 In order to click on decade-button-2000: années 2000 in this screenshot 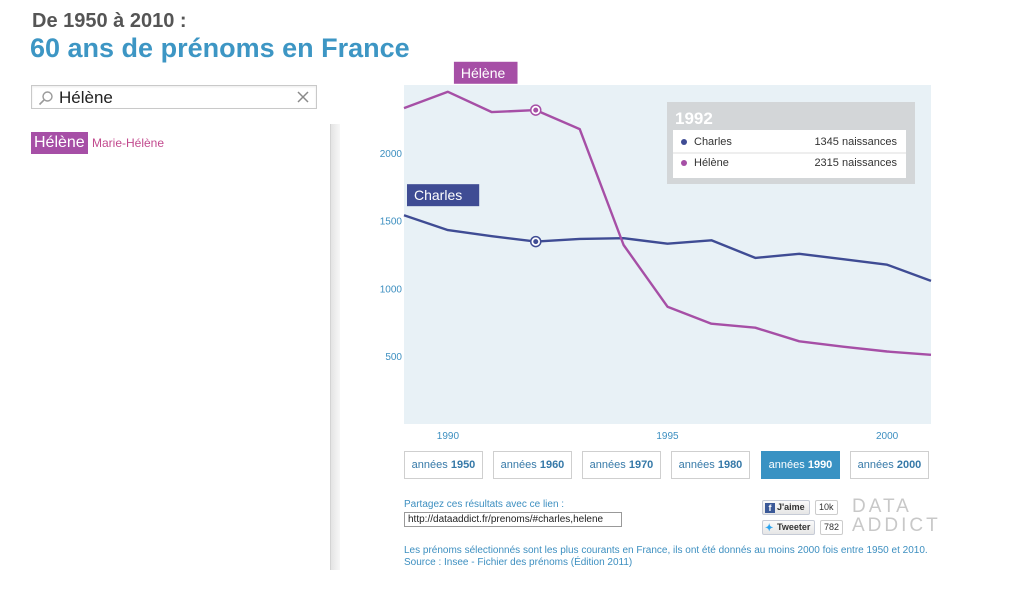, I will do `click(889, 465)`.